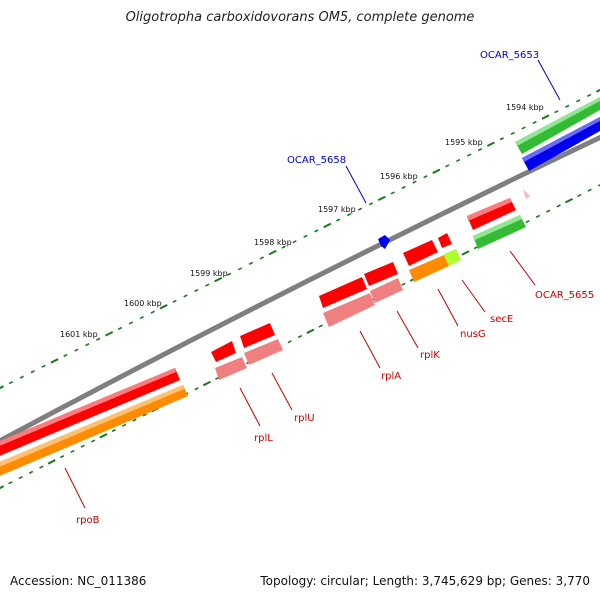 This screenshot has width=600, height=600. Describe the element at coordinates (263, 438) in the screenshot. I see `label-rpll: rplL` at that location.